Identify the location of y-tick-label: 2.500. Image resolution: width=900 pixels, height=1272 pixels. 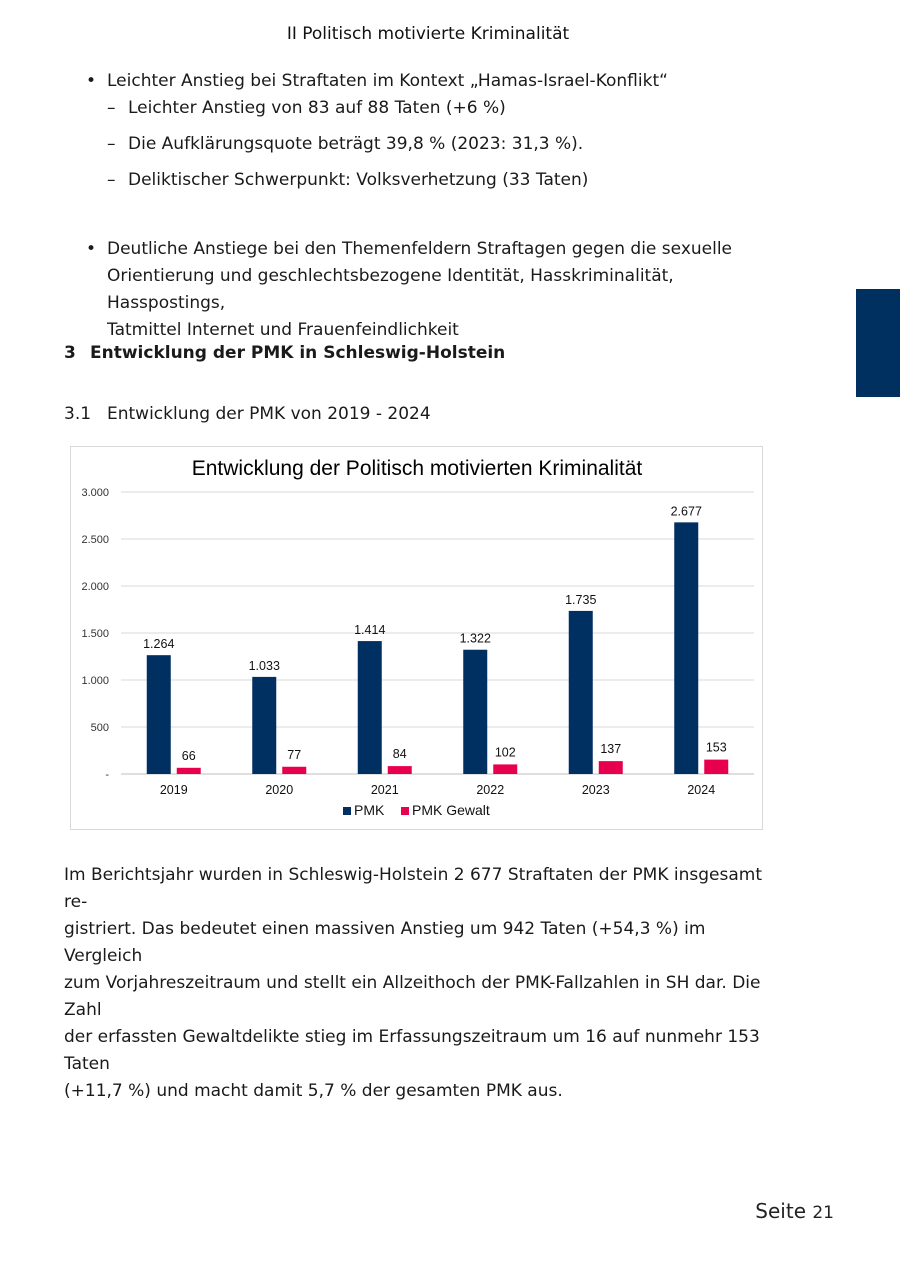
(95, 540).